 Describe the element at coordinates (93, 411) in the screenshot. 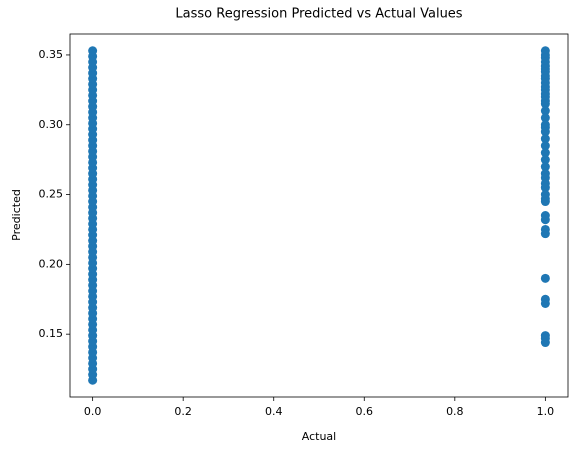

I see `x-tick-label: 0.0` at that location.